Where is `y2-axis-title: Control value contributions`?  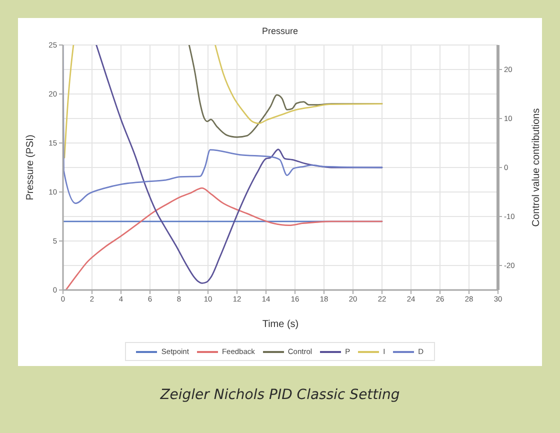
y2-axis-title: Control value contributions is located at coordinates (536, 167).